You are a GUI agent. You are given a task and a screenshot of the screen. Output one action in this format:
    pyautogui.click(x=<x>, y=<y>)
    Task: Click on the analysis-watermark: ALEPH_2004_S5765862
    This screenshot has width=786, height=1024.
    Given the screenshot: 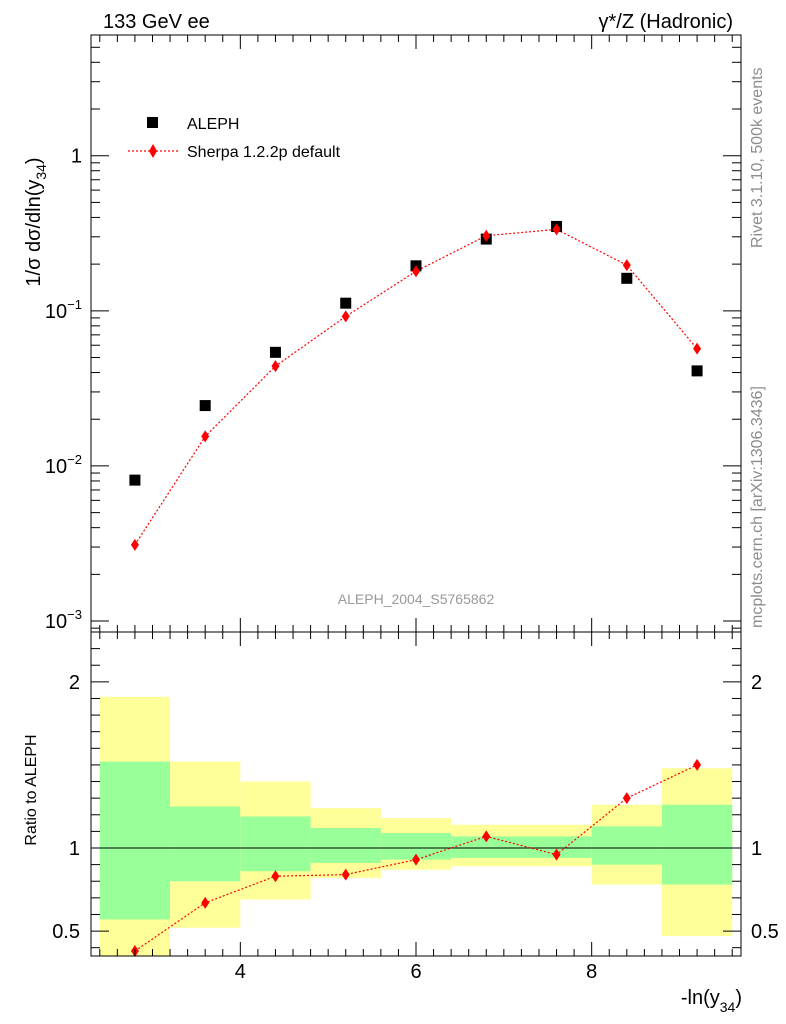 What is the action you would take?
    pyautogui.click(x=416, y=599)
    